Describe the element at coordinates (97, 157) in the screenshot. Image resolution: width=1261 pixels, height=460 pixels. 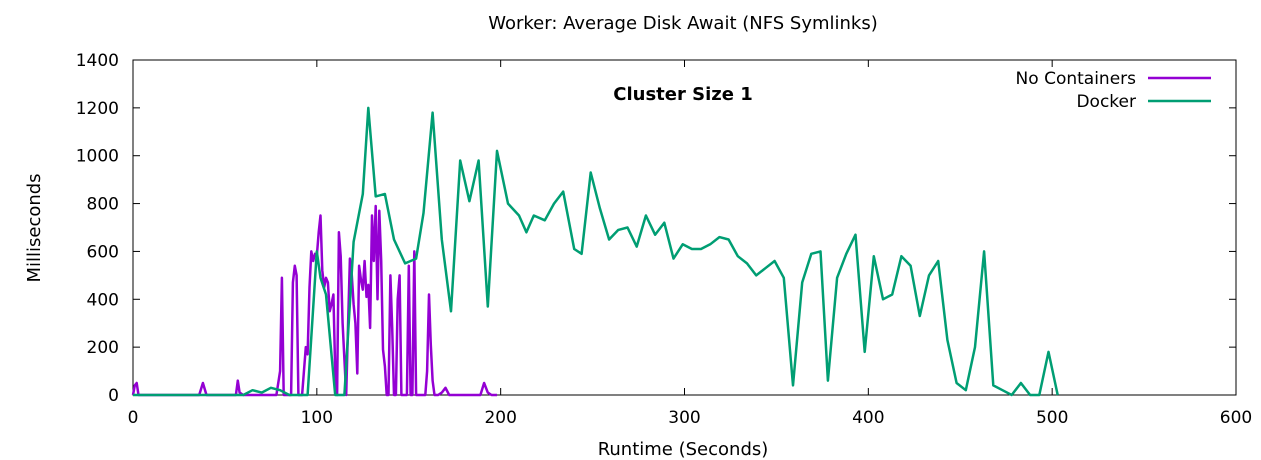
I see `y-tick-label: 1000` at that location.